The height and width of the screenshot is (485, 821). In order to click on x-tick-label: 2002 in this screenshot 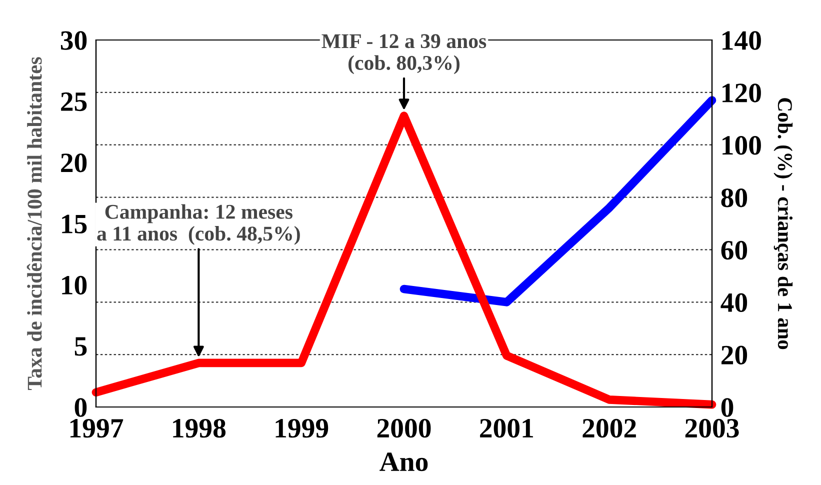, I will do `click(609, 428)`.